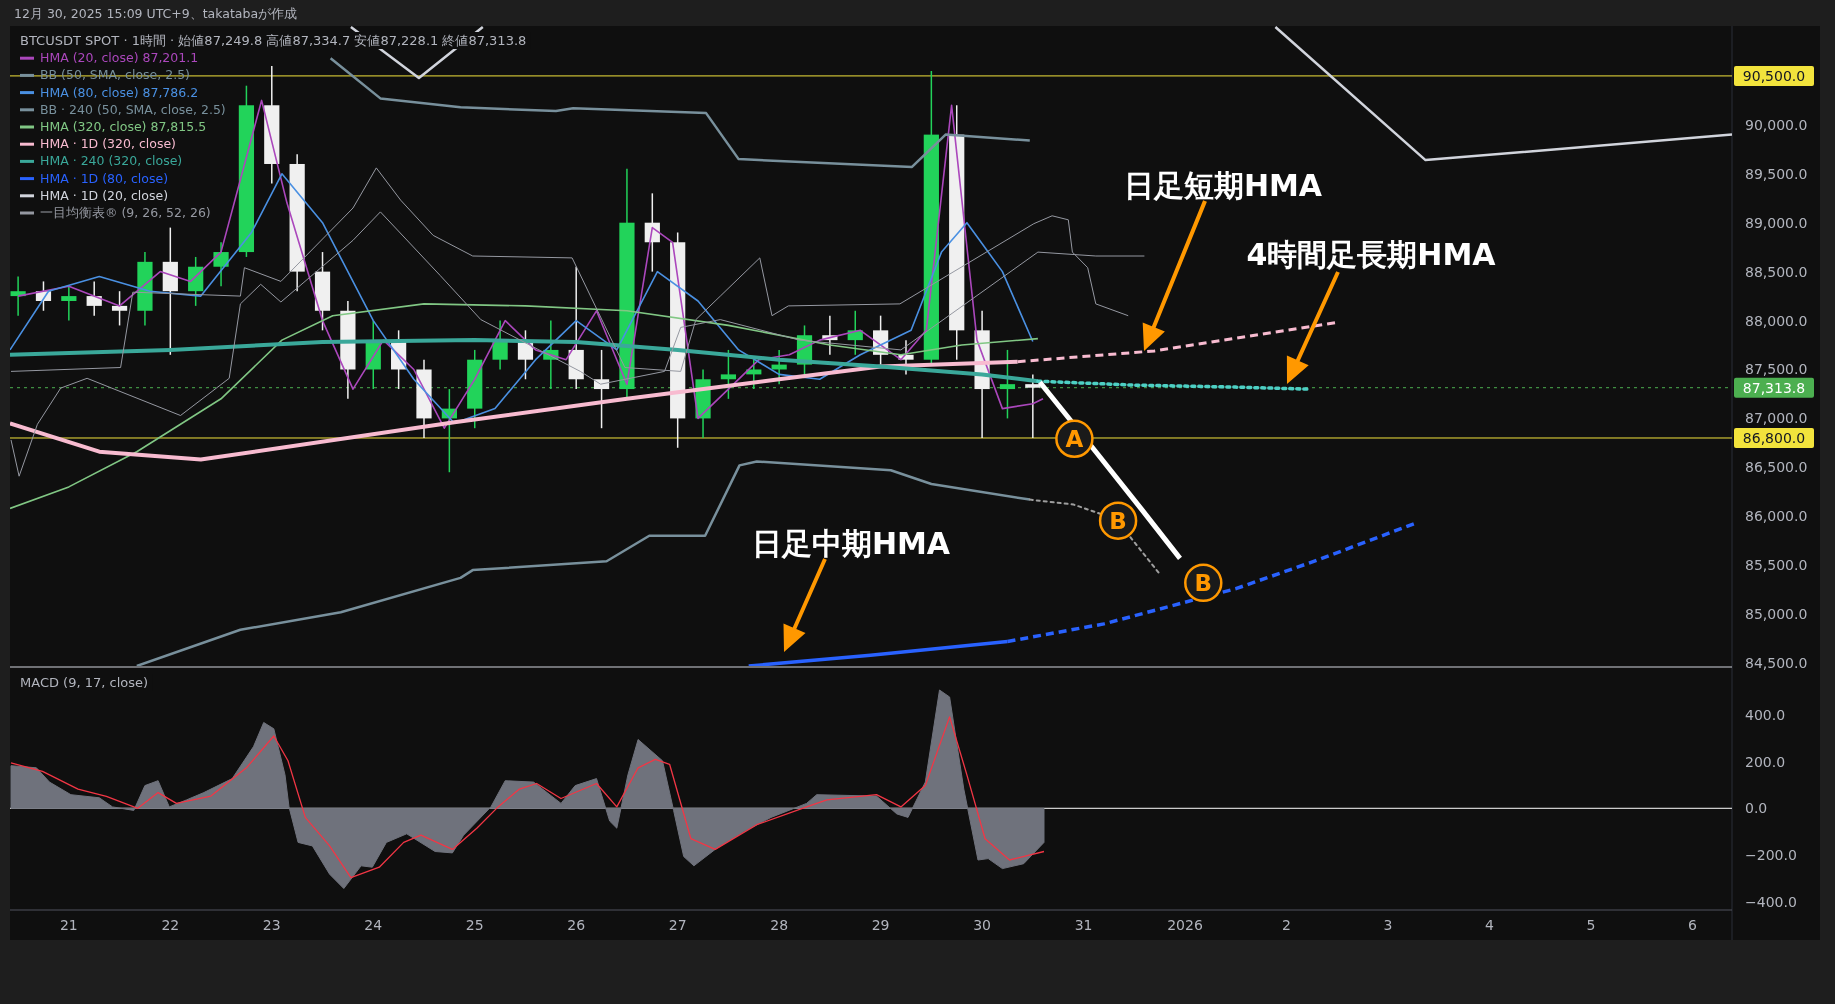 This screenshot has height=1004, width=1835. I want to click on text: MACD (9, 17, close), so click(84, 682).